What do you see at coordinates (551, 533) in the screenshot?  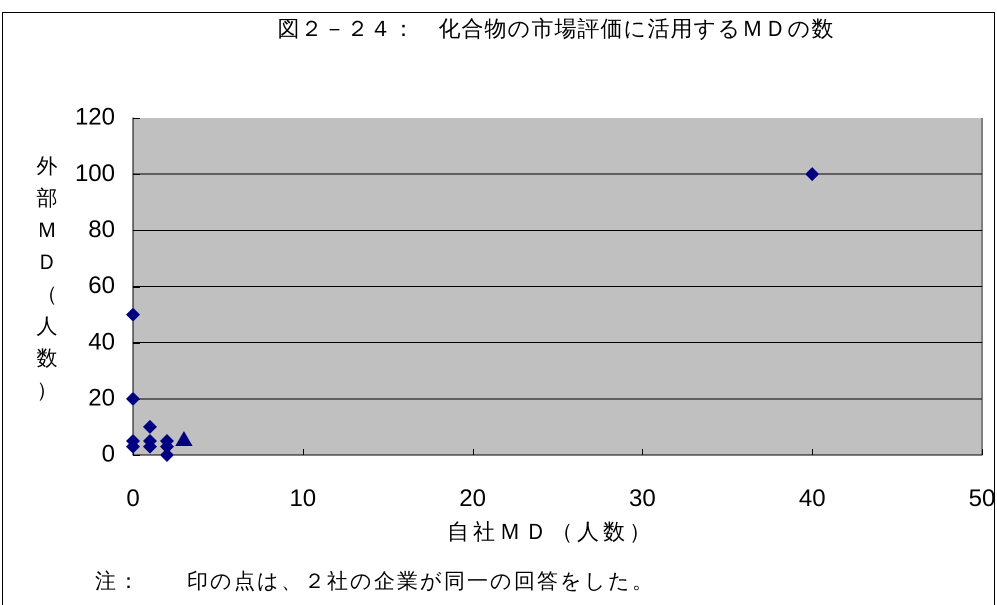 I see `x-axis-title: 自社ＭＤ（人数）` at bounding box center [551, 533].